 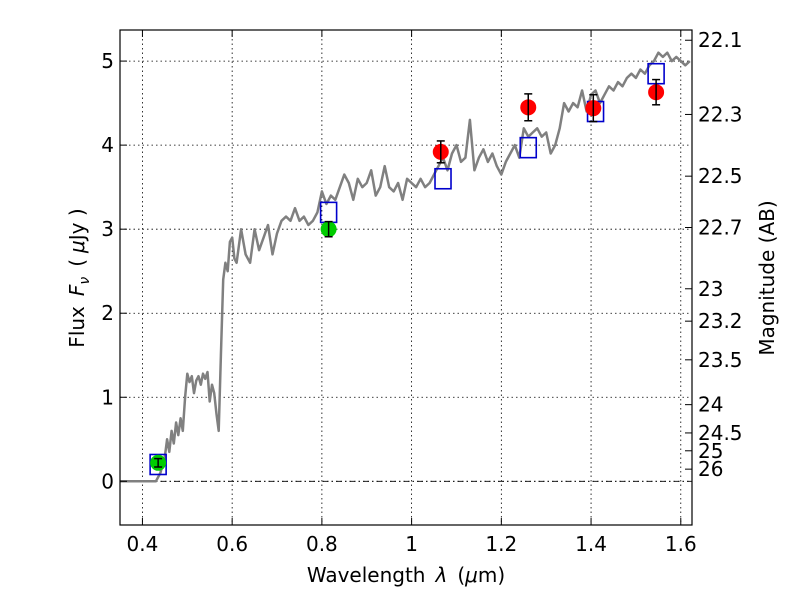 I want to click on x-tick-label: 1.2, so click(x=501, y=544).